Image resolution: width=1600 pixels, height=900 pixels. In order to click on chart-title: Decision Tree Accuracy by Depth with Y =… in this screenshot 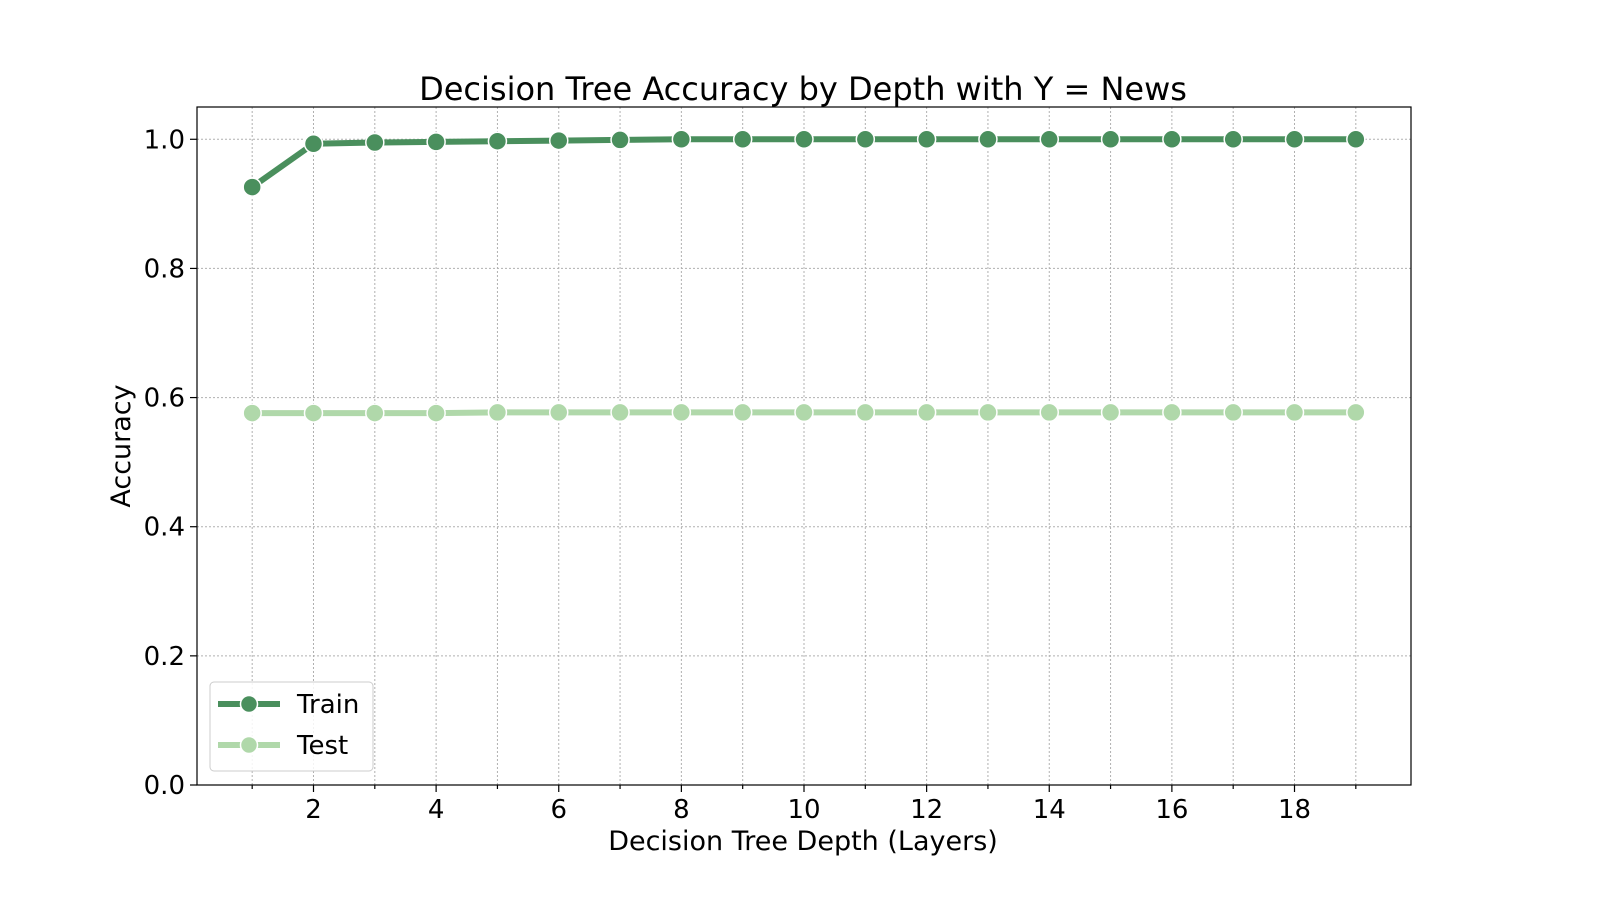, I will do `click(803, 89)`.